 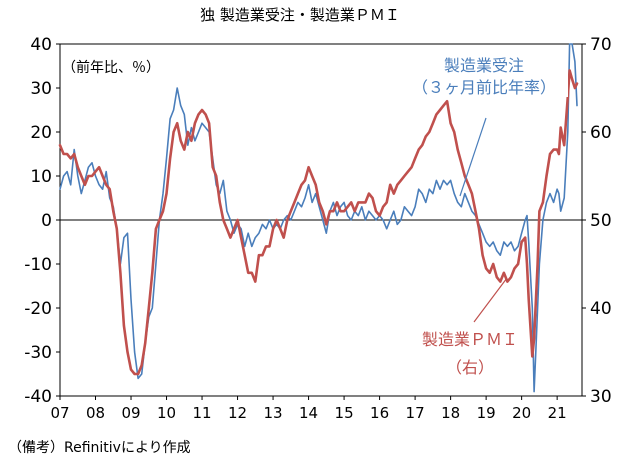 I want to click on left-y-tick-label: 30, so click(x=41, y=89).